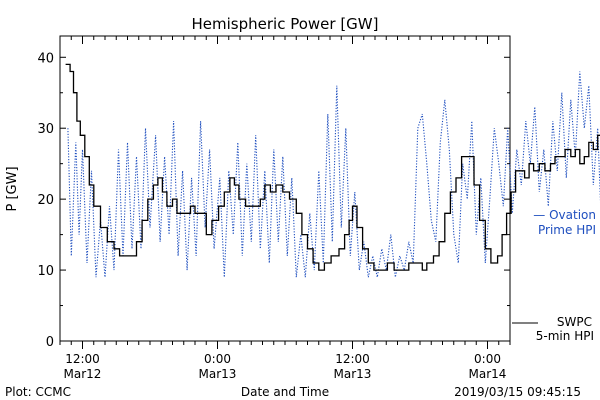 This screenshot has width=600, height=400. Describe the element at coordinates (38, 392) in the screenshot. I see `footer-credit: Plot: CCMC` at that location.